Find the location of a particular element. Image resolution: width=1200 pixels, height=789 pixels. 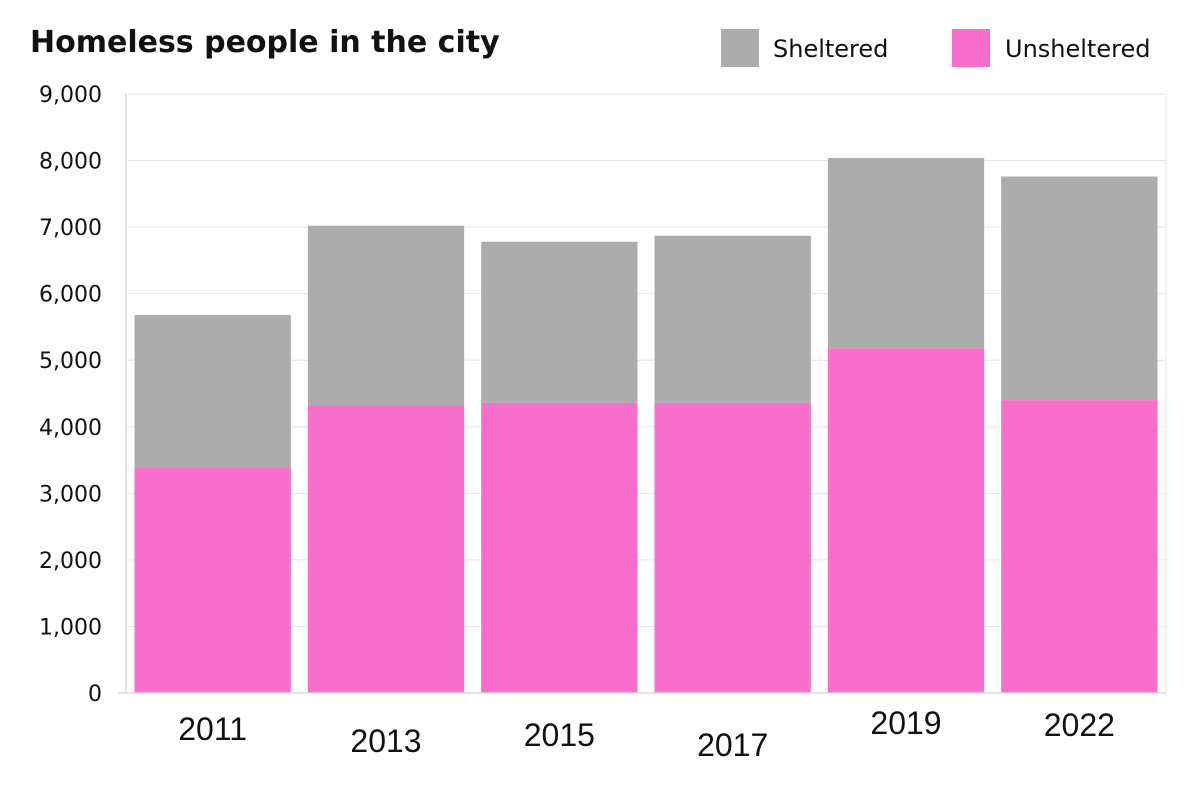

y-tick-label: 5,000 is located at coordinates (70, 361).